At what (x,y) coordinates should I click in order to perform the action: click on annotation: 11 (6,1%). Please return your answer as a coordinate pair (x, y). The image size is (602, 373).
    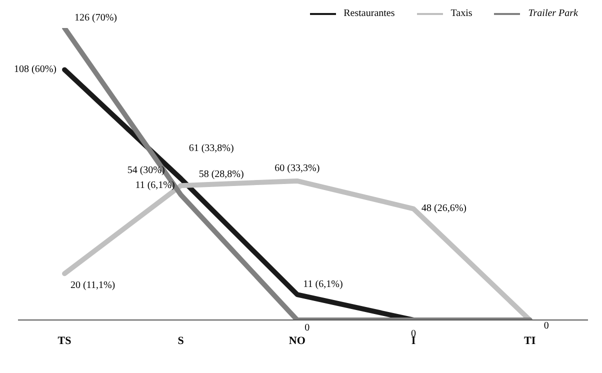
    Looking at the image, I should click on (155, 185).